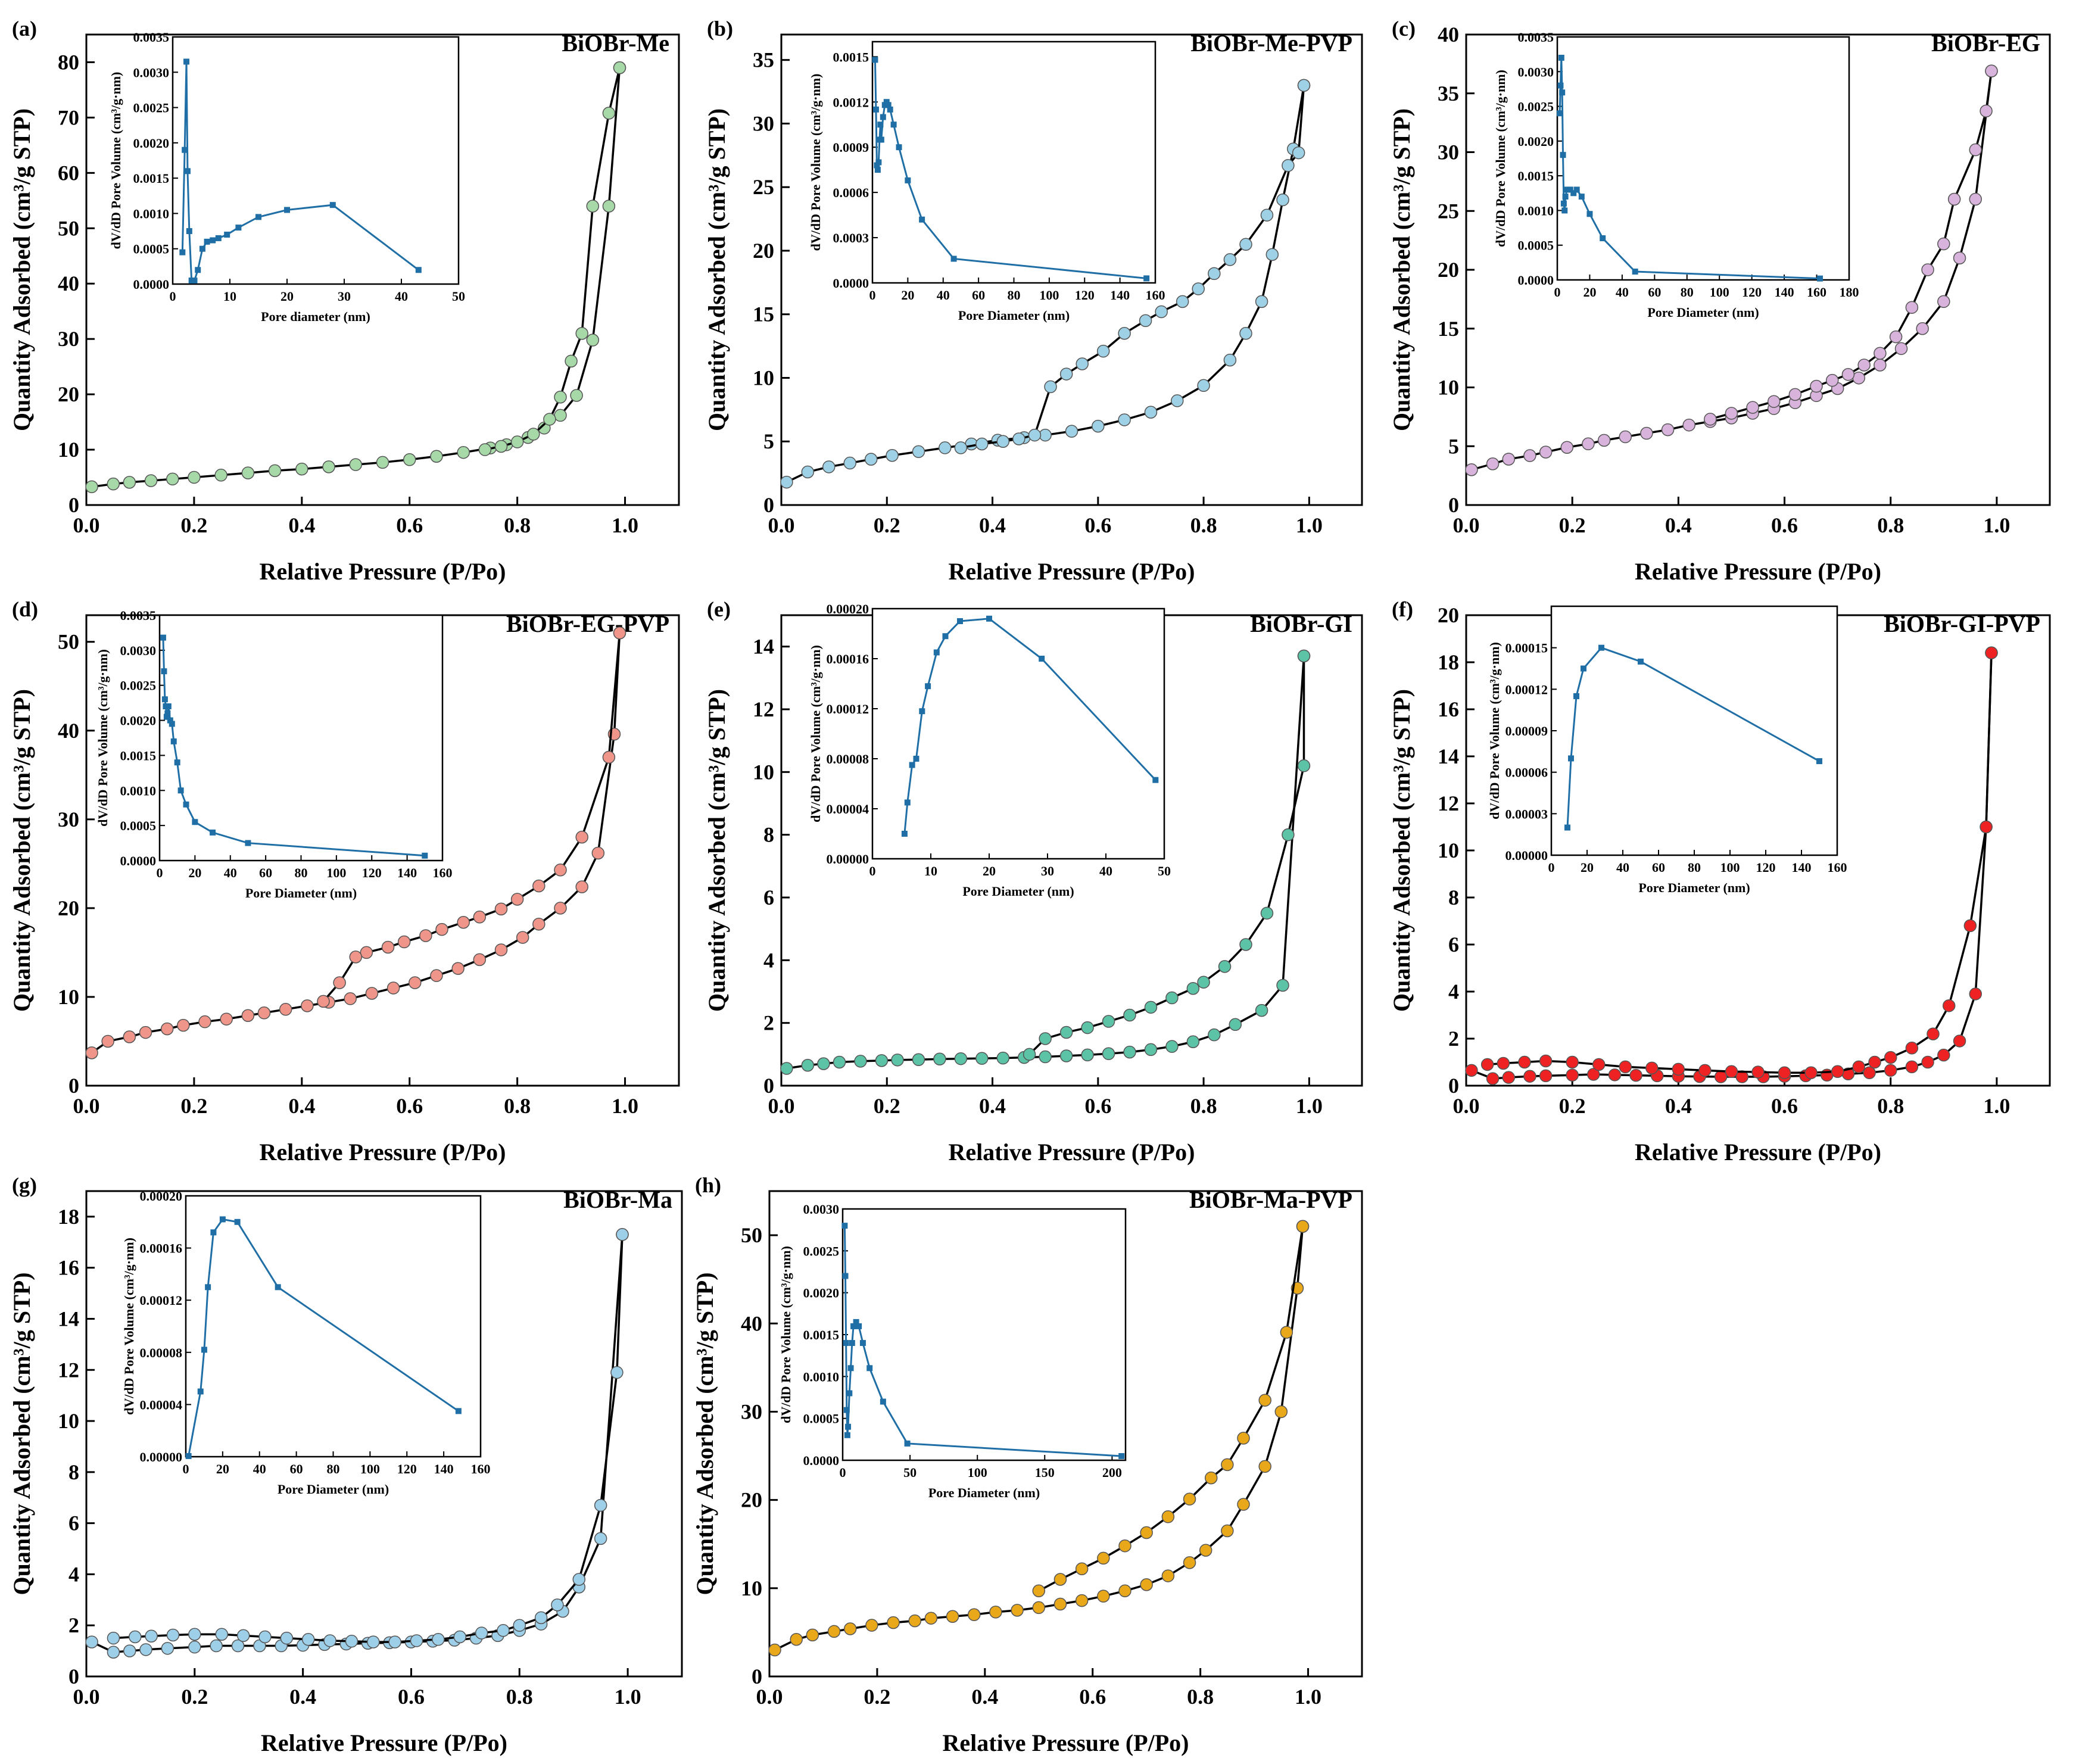 This screenshot has width=2076, height=1764. Describe the element at coordinates (752, 1323) in the screenshot. I see `y-tick-label: 40` at that location.